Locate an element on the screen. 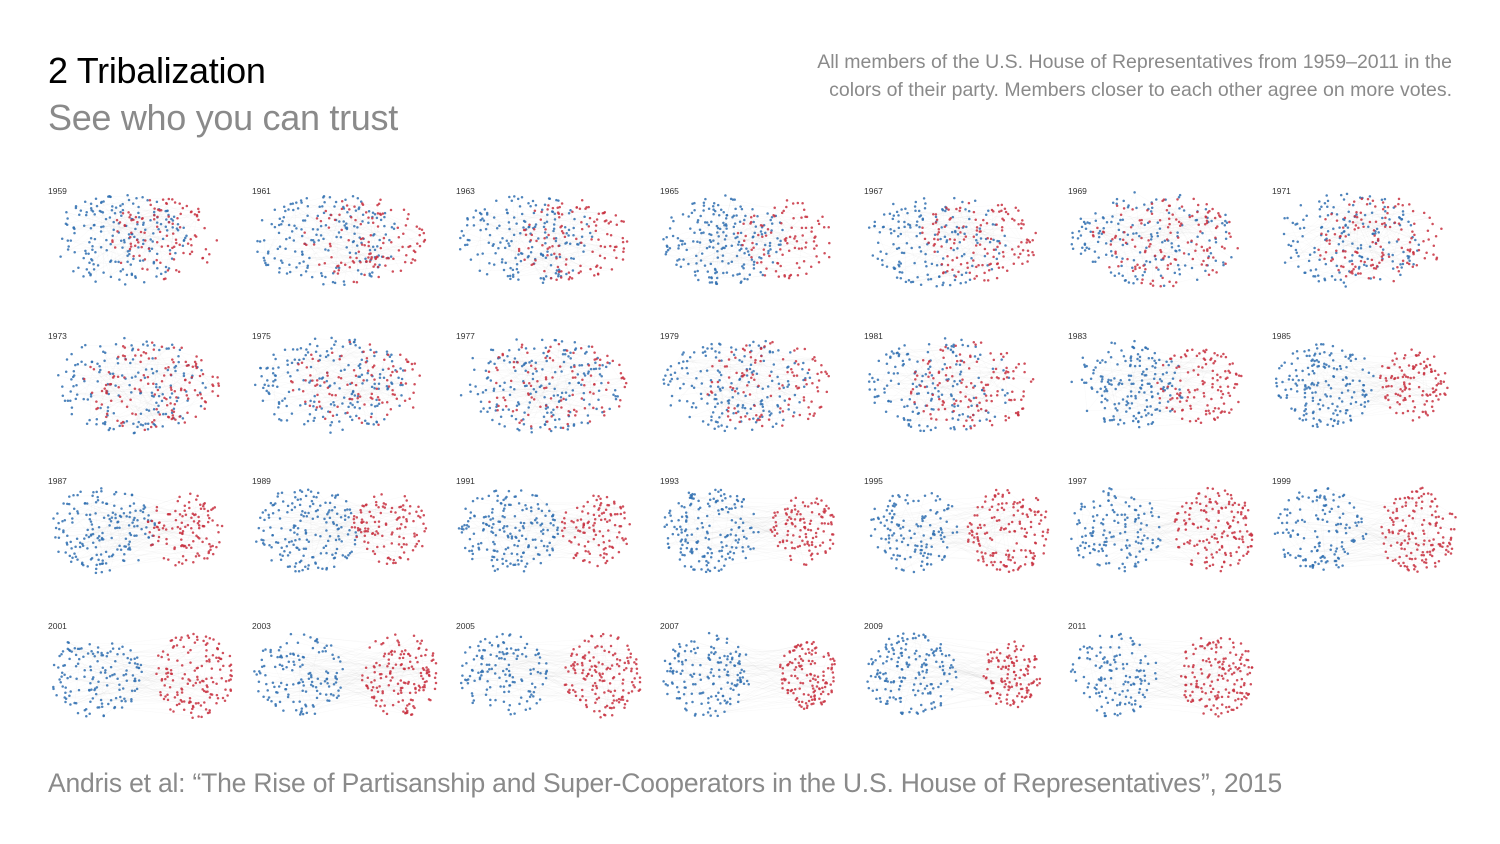 Image resolution: width=1500 pixels, height=844 pixels. network-panel-1963: 1963 is located at coordinates (547, 239).